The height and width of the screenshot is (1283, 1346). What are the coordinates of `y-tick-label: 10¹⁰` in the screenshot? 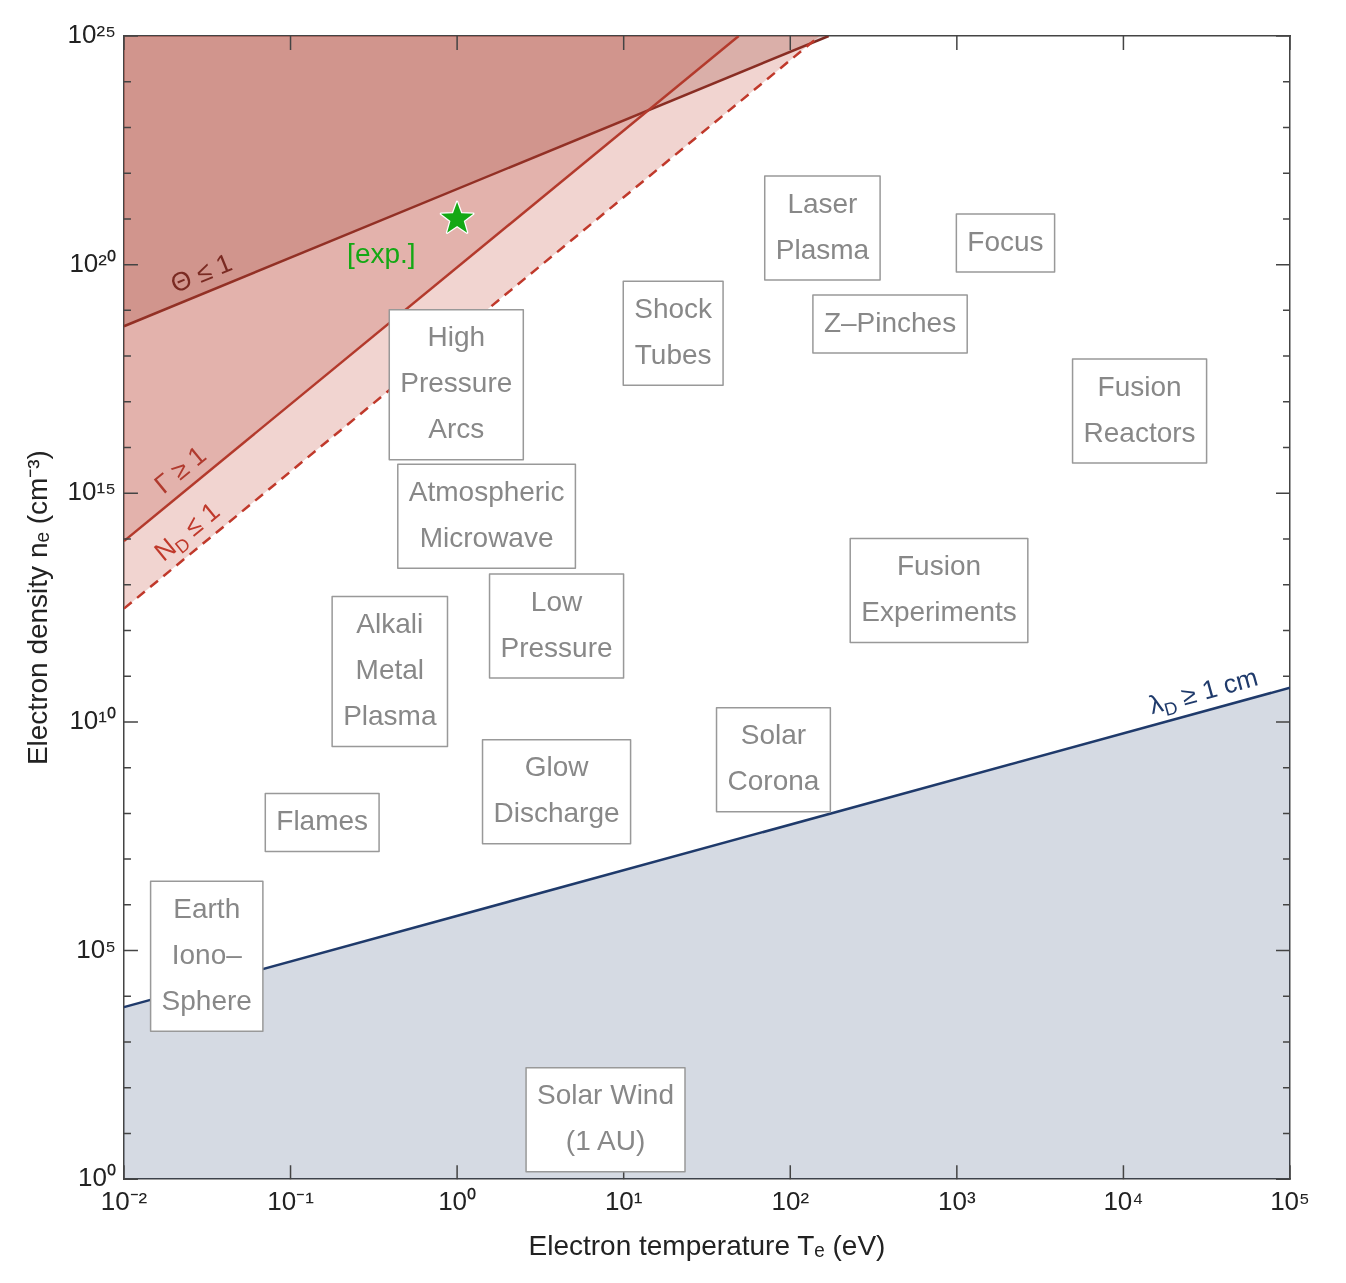 It's located at (92, 720).